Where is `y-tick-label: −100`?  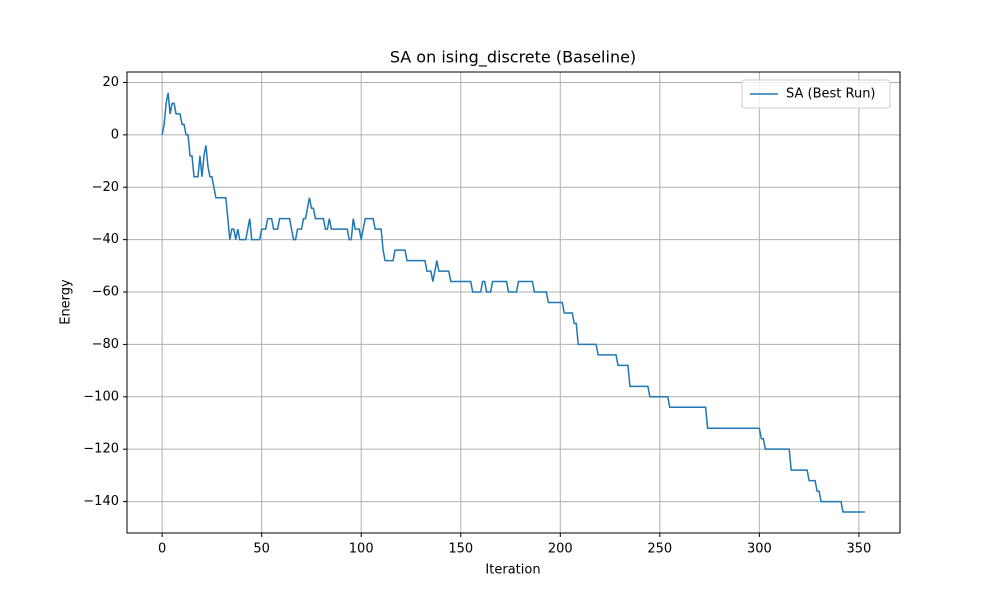 y-tick-label: −100 is located at coordinates (101, 396).